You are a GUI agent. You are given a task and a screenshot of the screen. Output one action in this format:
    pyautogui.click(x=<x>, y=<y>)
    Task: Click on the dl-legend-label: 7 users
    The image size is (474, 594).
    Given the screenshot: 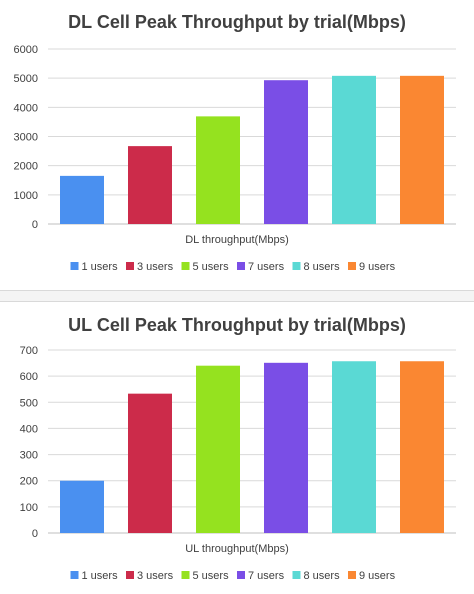 What is the action you would take?
    pyautogui.click(x=266, y=267)
    